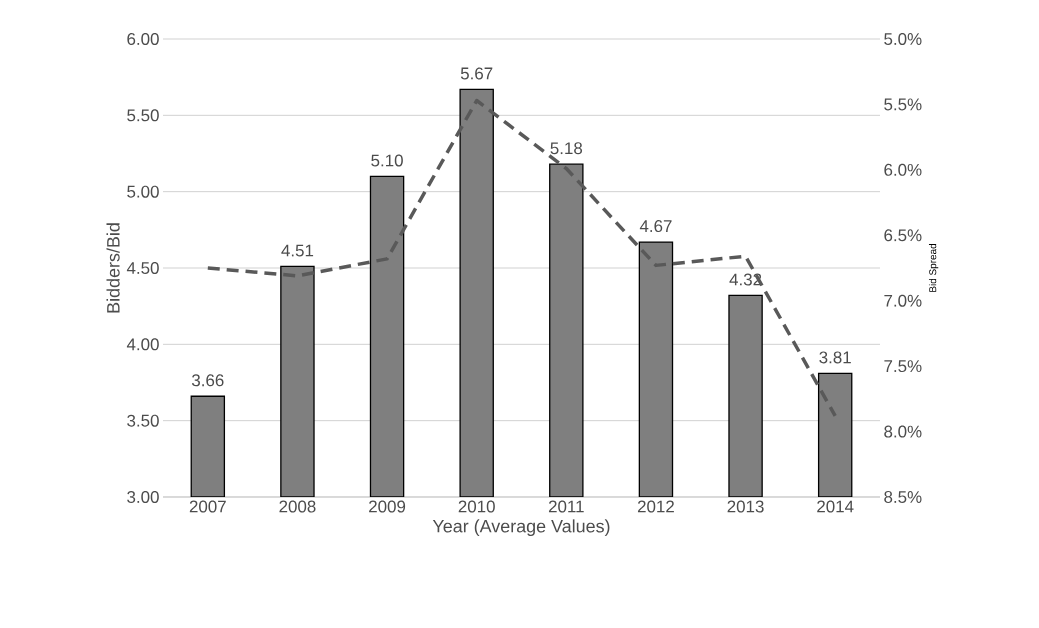 This screenshot has height=628, width=1039. Describe the element at coordinates (113, 268) in the screenshot. I see `y-axis-title: Bidders/Bid` at that location.